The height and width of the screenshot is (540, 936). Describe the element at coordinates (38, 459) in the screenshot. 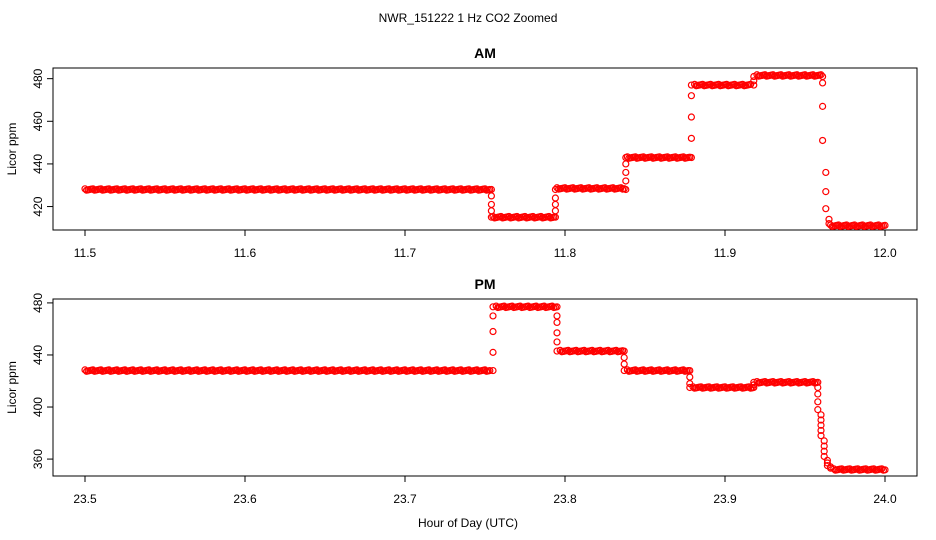

I see `pm-y-tick-label: 360` at that location.